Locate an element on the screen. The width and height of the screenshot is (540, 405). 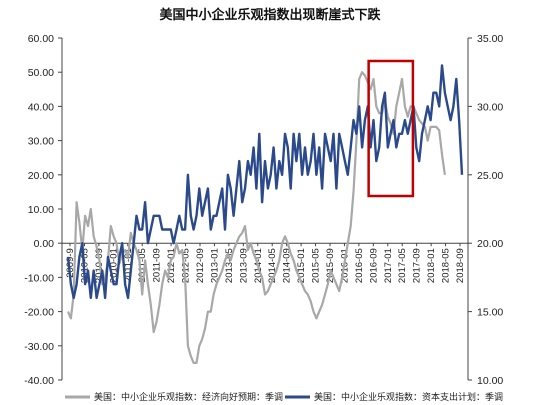
x-tick-label: 2017-05 is located at coordinates (402, 265).